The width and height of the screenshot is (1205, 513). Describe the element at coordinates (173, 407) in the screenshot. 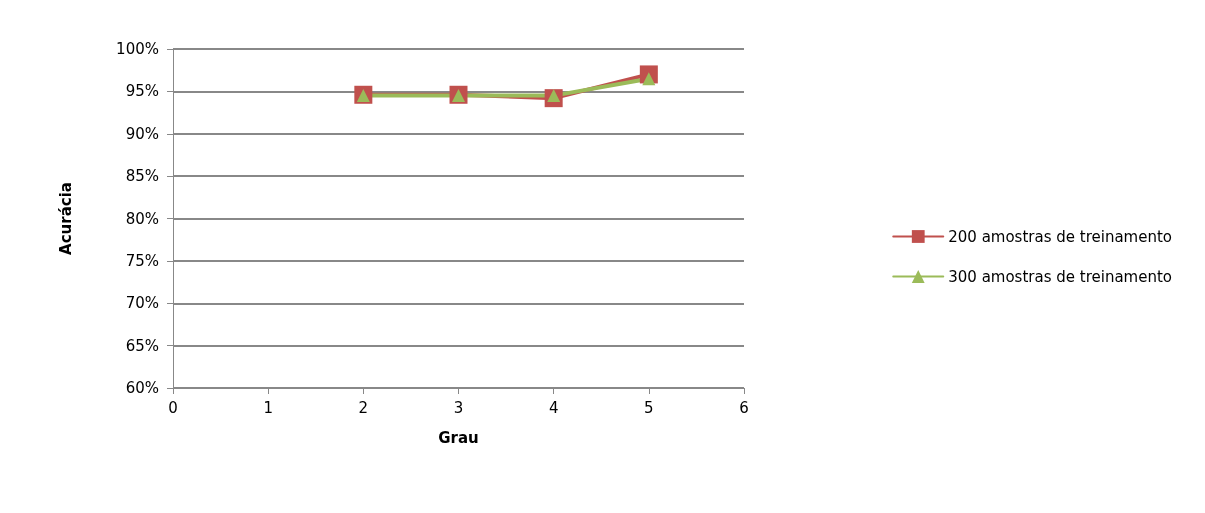

I see `x-tick-label: 0` at that location.